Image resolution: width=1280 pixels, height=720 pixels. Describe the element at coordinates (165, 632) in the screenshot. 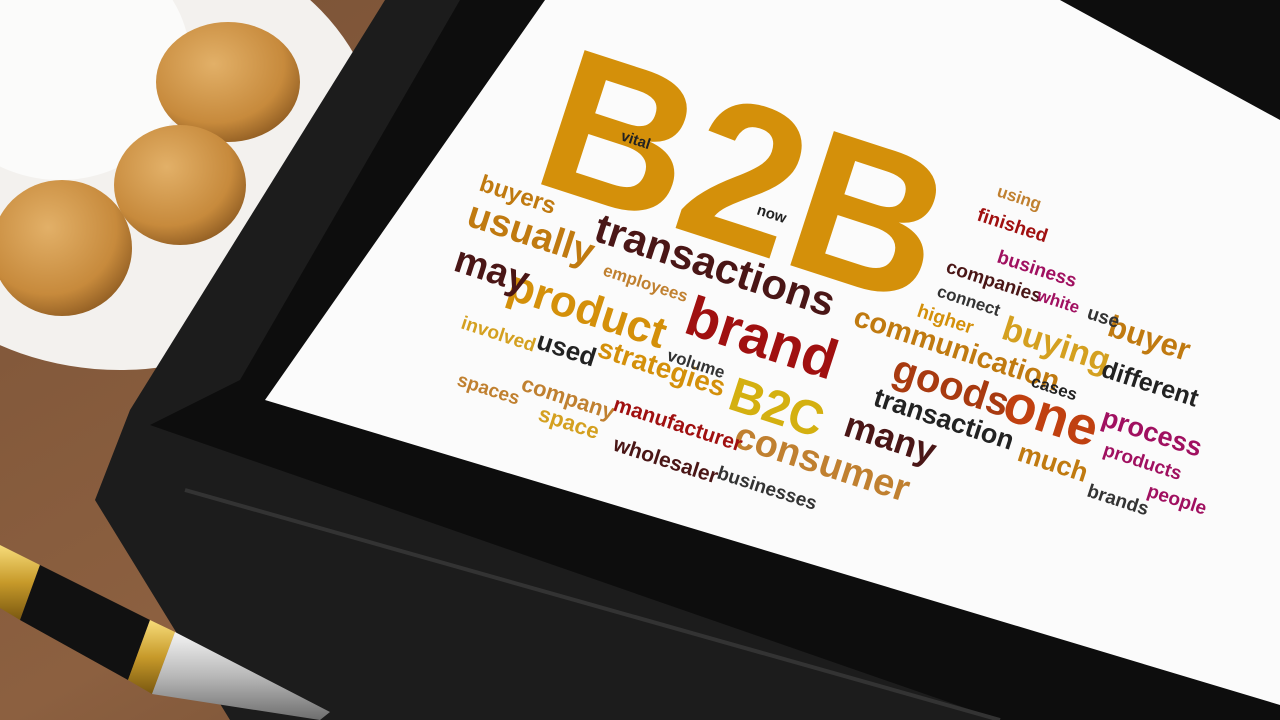

I see `pen` at that location.